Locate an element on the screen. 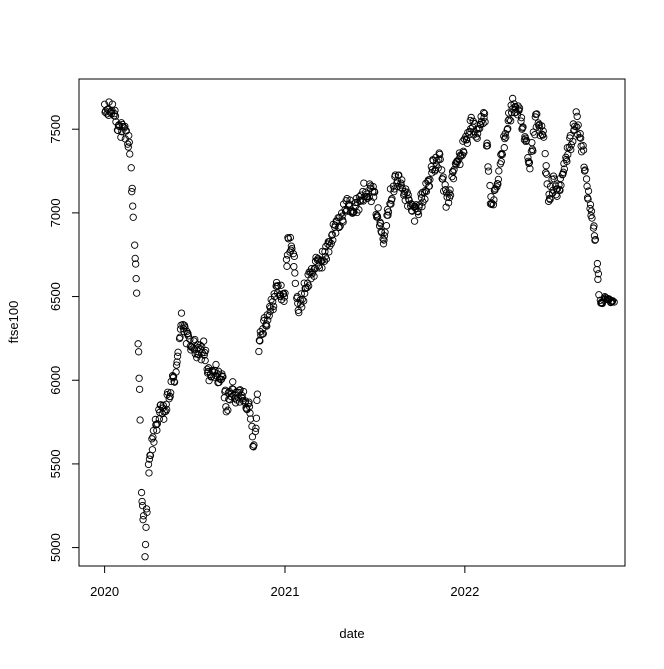 Image resolution: width=664 pixels, height=669 pixels. x-tick-label: 2022 is located at coordinates (464, 591).